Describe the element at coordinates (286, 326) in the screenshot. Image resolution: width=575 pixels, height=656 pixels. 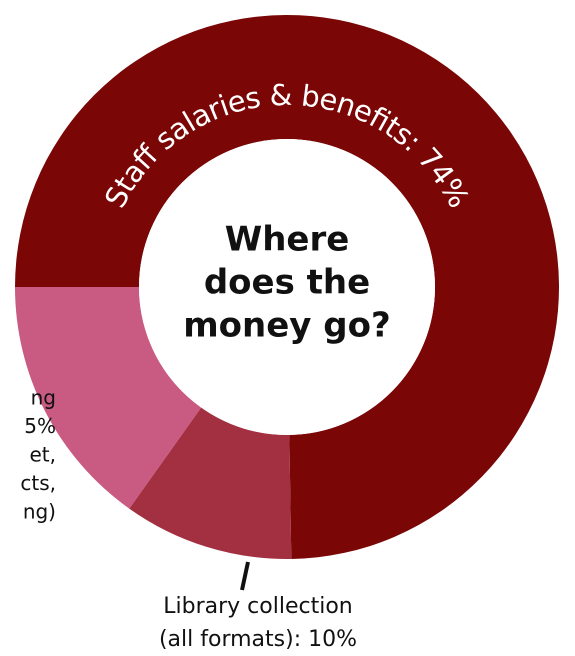
I see `center-title: money go?` at that location.